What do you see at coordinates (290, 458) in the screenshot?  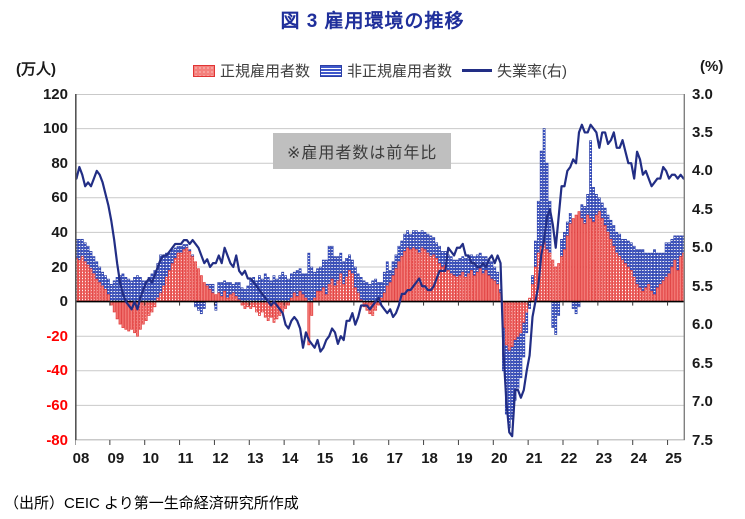 I see `x-axis-tick-label: 14` at bounding box center [290, 458].